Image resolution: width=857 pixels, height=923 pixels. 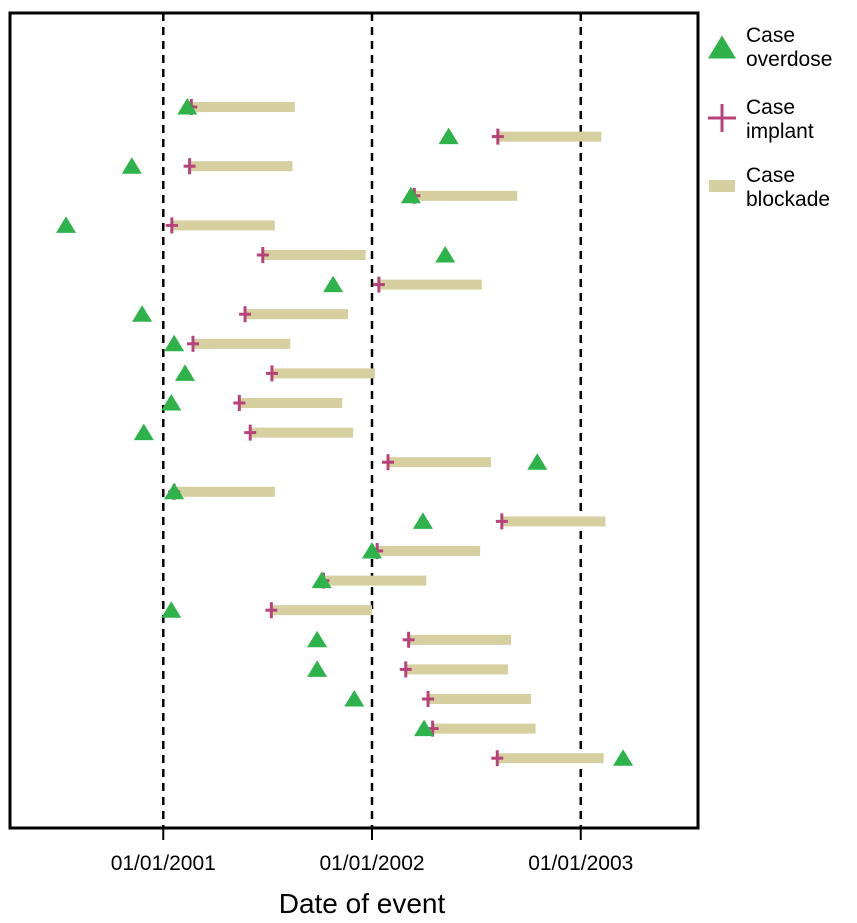 What do you see at coordinates (362, 903) in the screenshot?
I see `x-axis-title: Date of event` at bounding box center [362, 903].